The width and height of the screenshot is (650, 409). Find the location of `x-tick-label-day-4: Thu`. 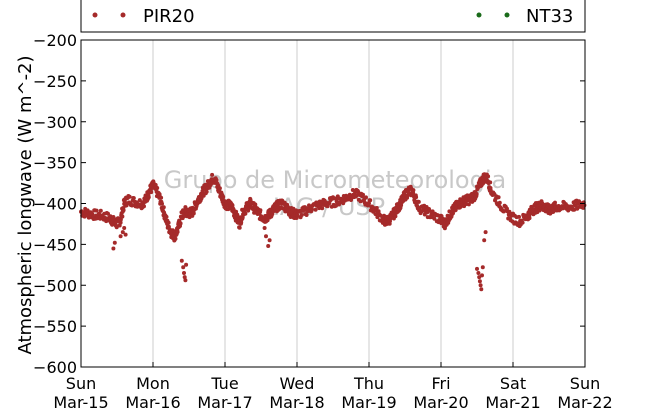

x-tick-label-day-4: Thu is located at coordinates (368, 383).